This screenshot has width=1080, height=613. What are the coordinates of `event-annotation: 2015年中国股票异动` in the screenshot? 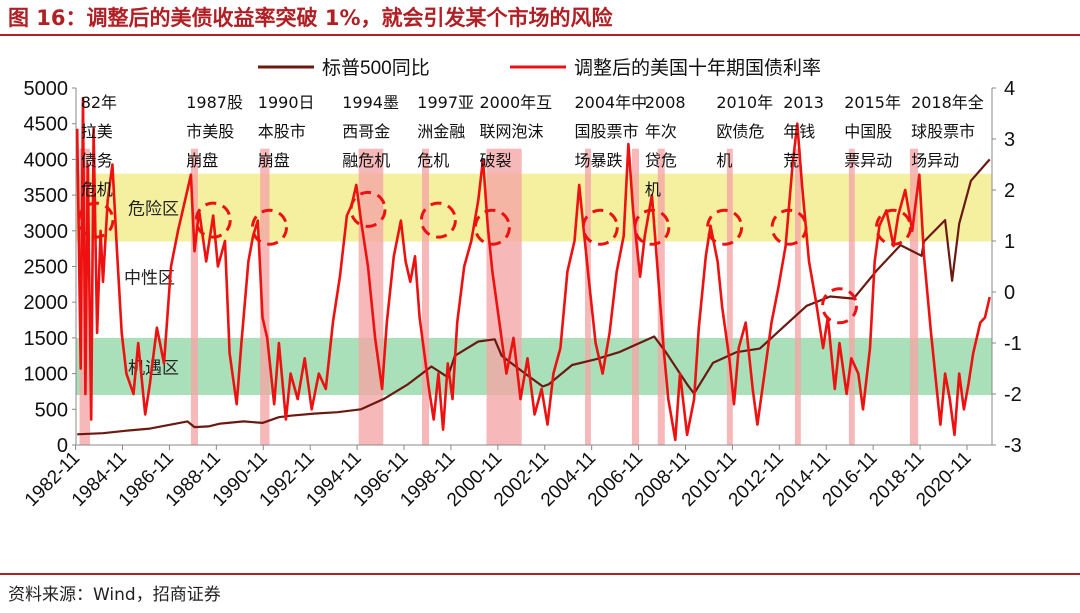 It's located at (872, 131).